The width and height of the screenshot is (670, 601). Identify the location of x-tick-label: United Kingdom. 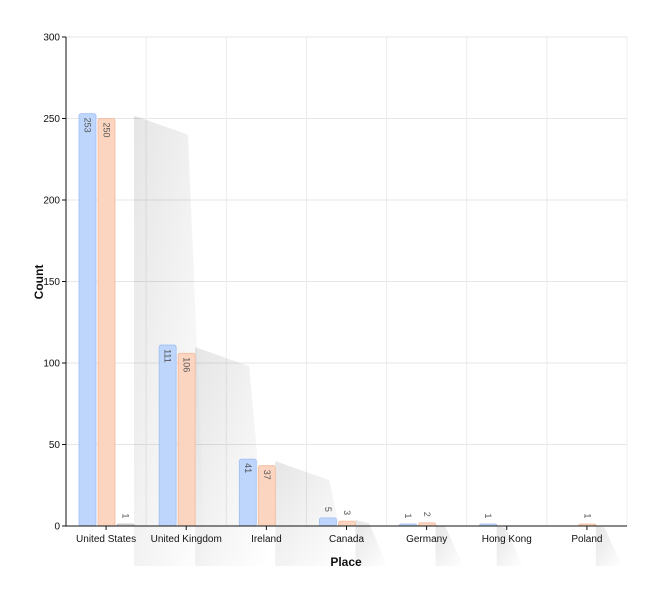
(186, 539).